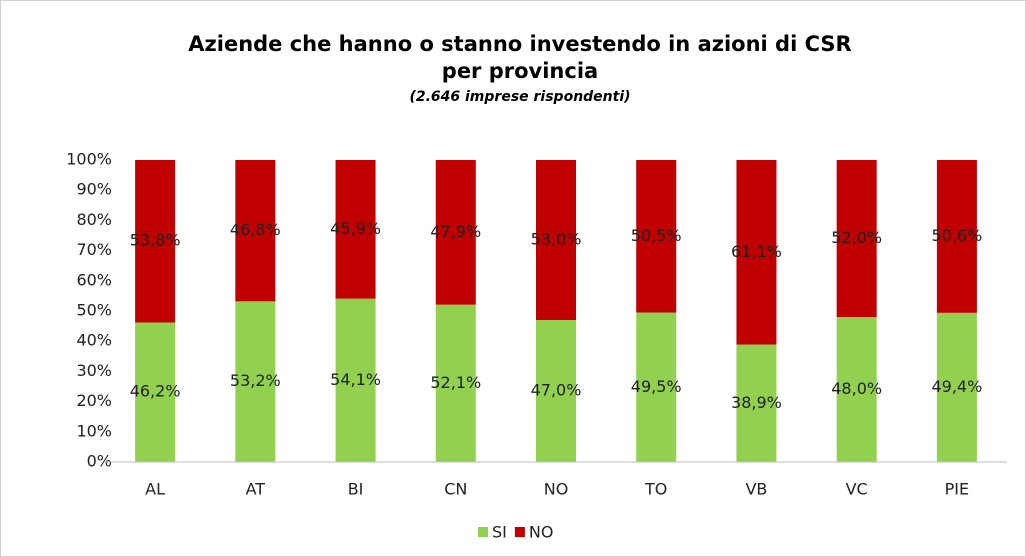  I want to click on data-label: 45,9%, so click(355, 228).